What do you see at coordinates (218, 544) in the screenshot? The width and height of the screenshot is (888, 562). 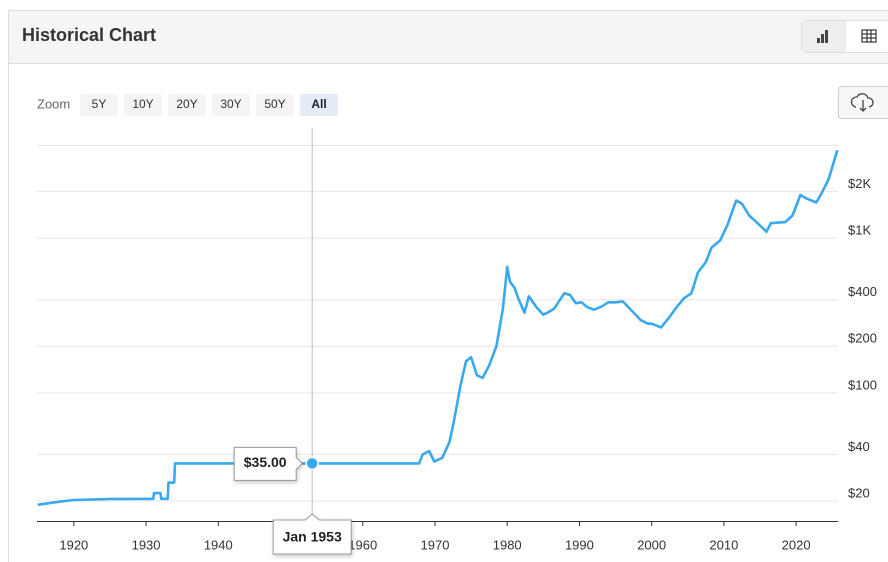 I see `x-tick-label: 1940` at bounding box center [218, 544].